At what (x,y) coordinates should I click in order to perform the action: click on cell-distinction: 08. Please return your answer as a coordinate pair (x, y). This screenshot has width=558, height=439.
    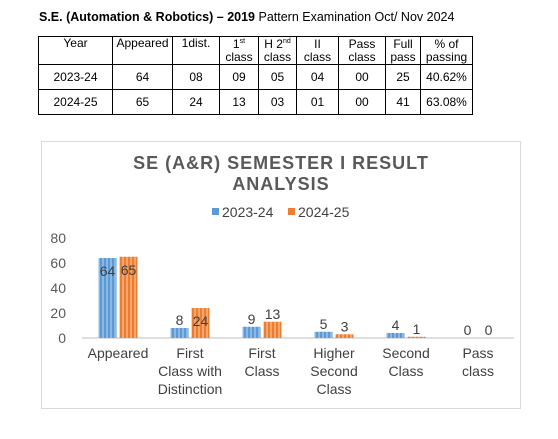
    Looking at the image, I should click on (196, 77).